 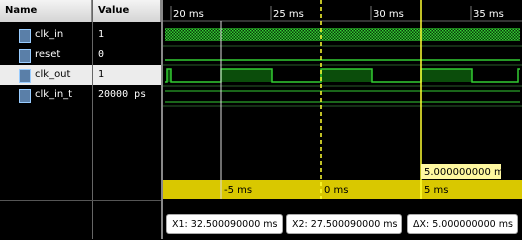 What do you see at coordinates (46, 11) in the screenshot?
I see `name-header: Name` at bounding box center [46, 11].